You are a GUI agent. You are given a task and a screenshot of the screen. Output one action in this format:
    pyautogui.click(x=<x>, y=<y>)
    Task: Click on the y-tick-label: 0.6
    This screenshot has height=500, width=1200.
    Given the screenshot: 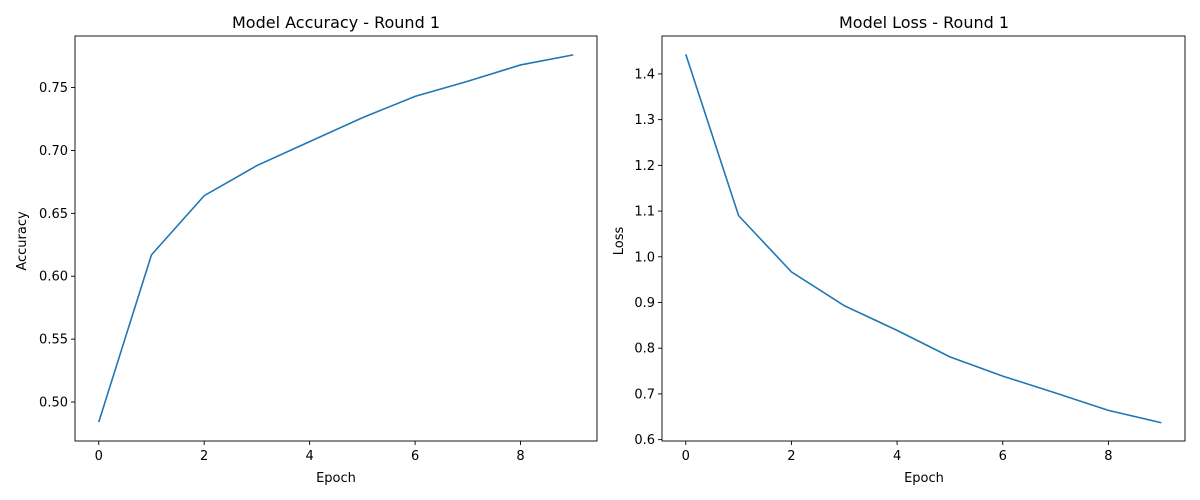 What is the action you would take?
    pyautogui.click(x=644, y=440)
    